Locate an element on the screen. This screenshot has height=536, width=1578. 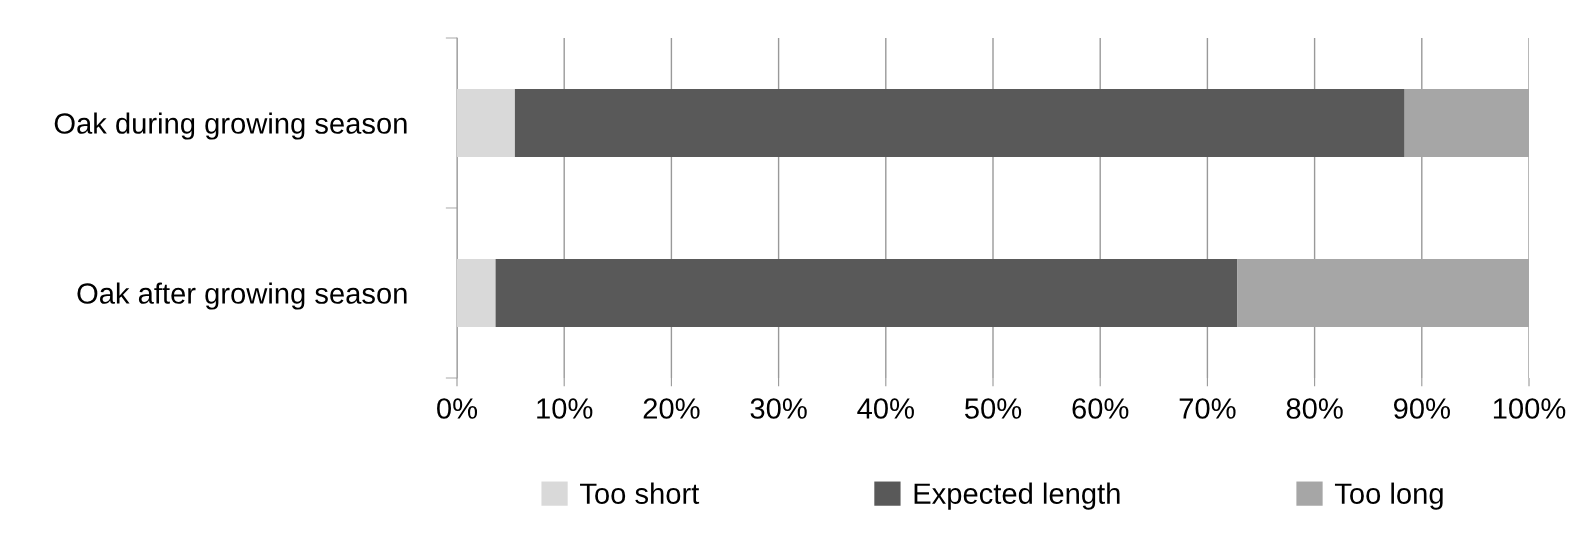
y-tick-label: Oak during growing season is located at coordinates (230, 126).